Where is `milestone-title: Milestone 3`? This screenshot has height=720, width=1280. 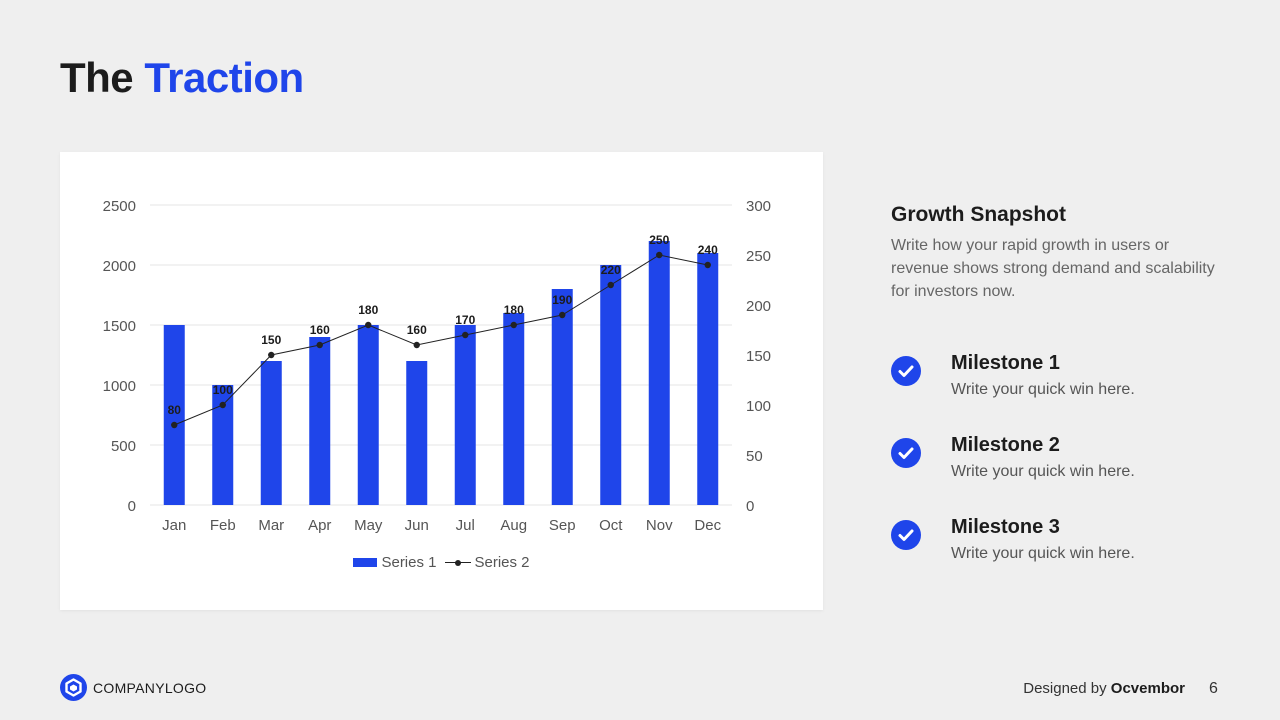 milestone-title: Milestone 3 is located at coordinates (1005, 527).